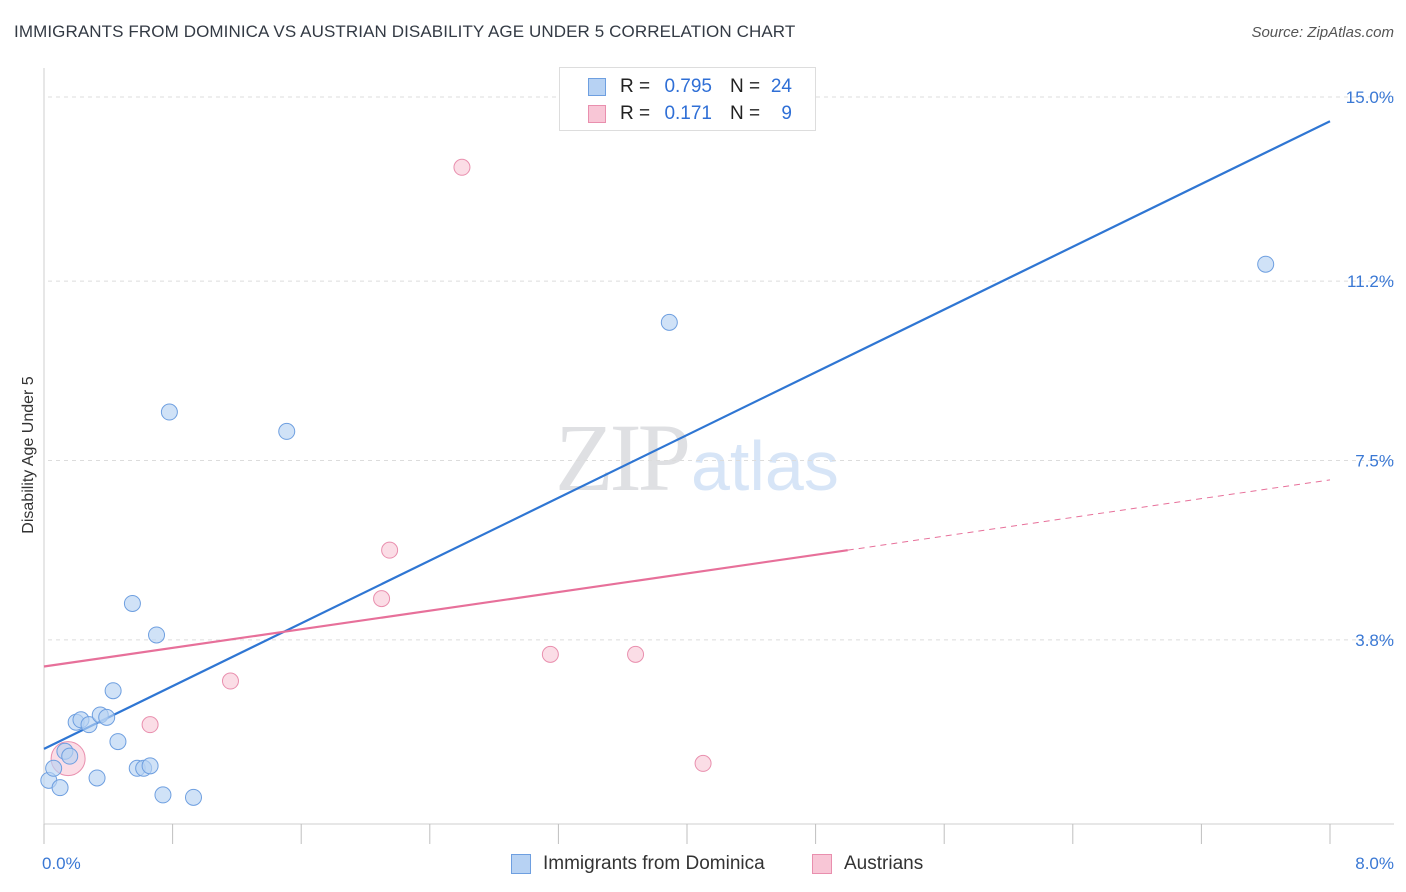 Image resolution: width=1406 pixels, height=892 pixels. Describe the element at coordinates (623, 457) in the screenshot. I see `watermark-zip: ZIP` at that location.